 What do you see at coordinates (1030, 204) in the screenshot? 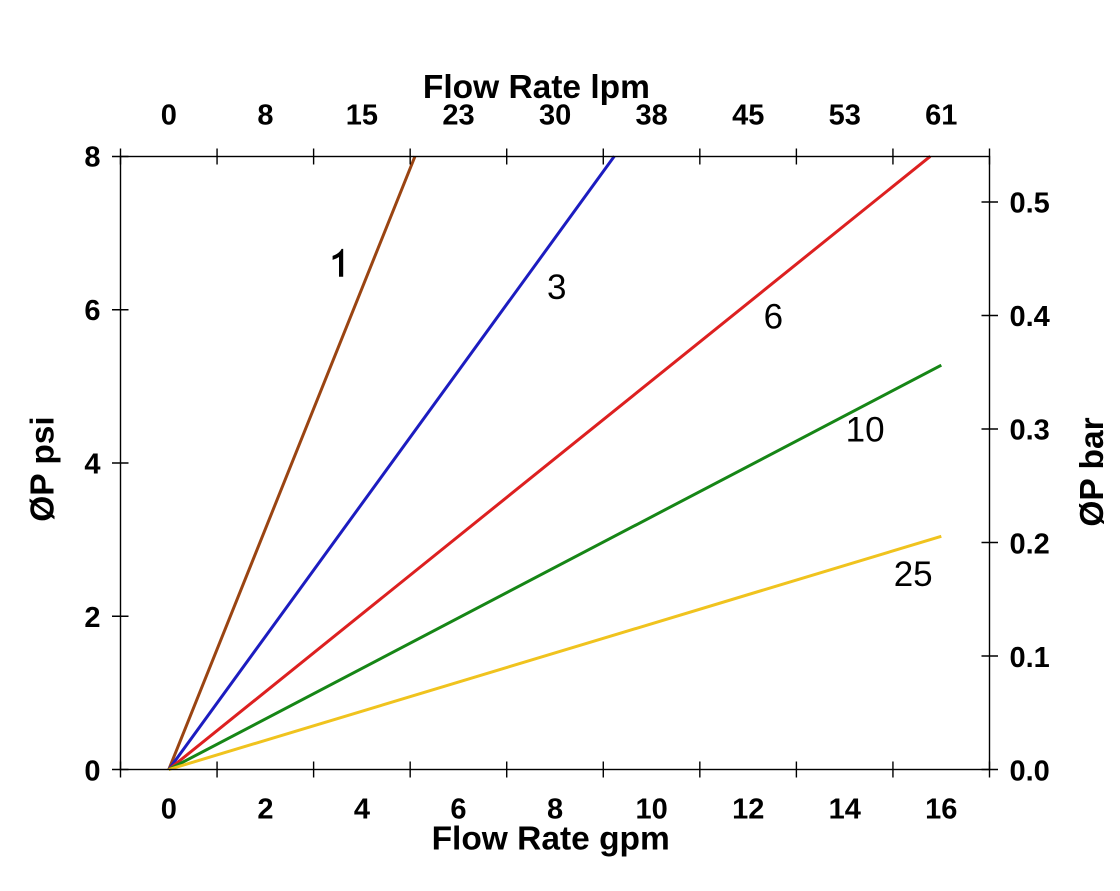
I see `svg-text: 0.5` at bounding box center [1030, 204].